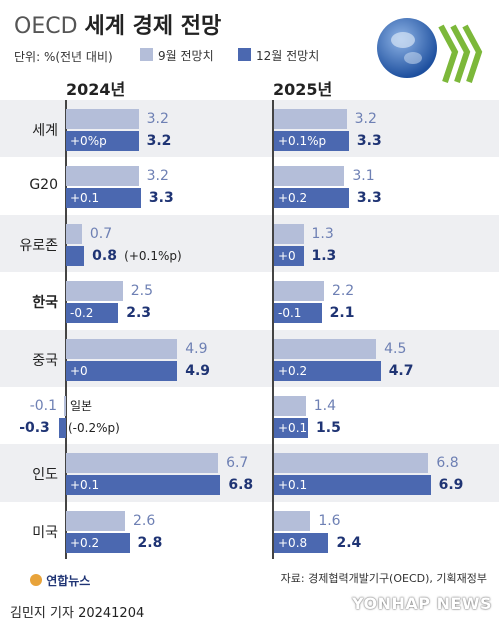  What do you see at coordinates (349, 542) in the screenshot?
I see `value-dec: 2.4` at bounding box center [349, 542].